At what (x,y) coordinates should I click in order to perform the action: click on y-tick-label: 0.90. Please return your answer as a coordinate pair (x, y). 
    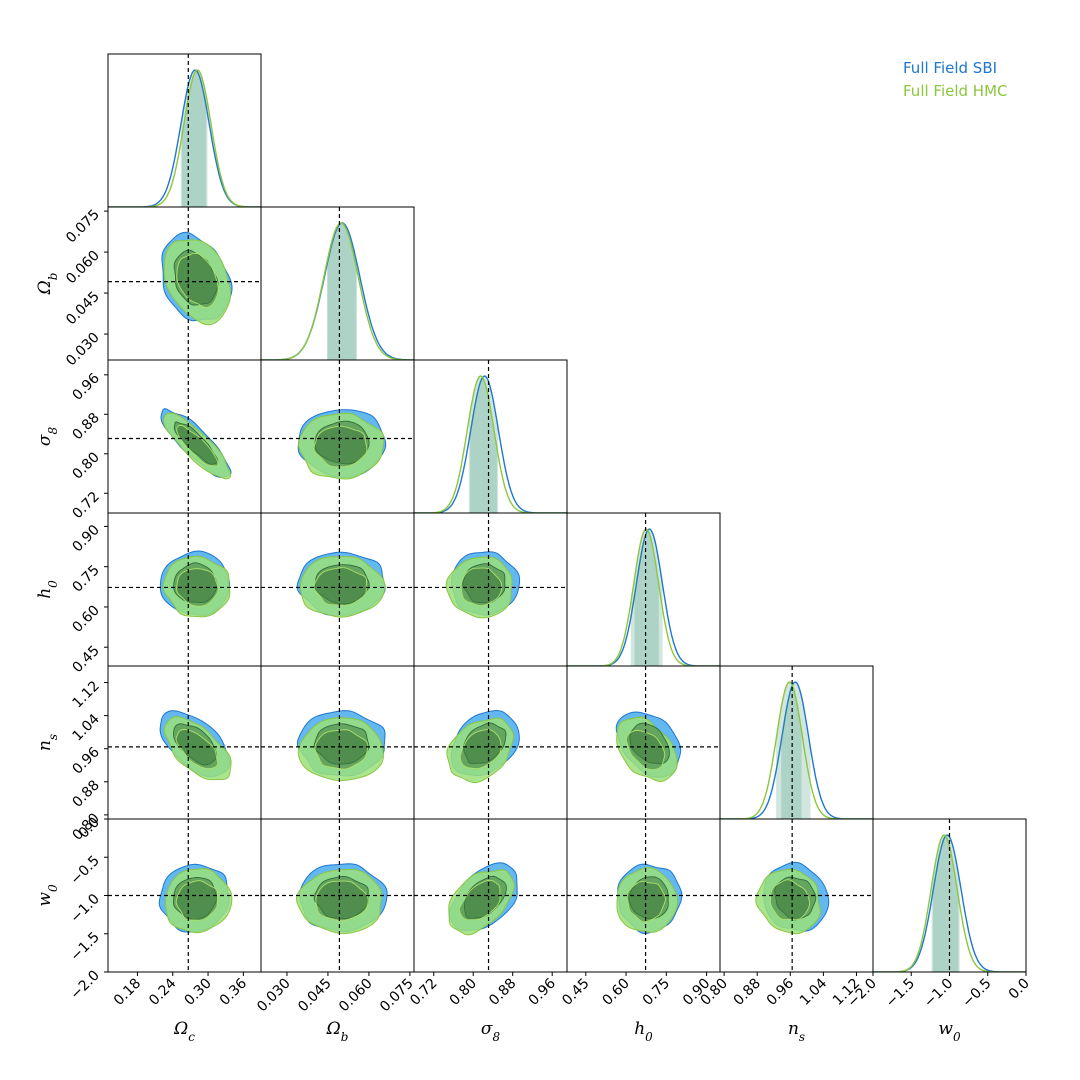
    Looking at the image, I should click on (85, 538).